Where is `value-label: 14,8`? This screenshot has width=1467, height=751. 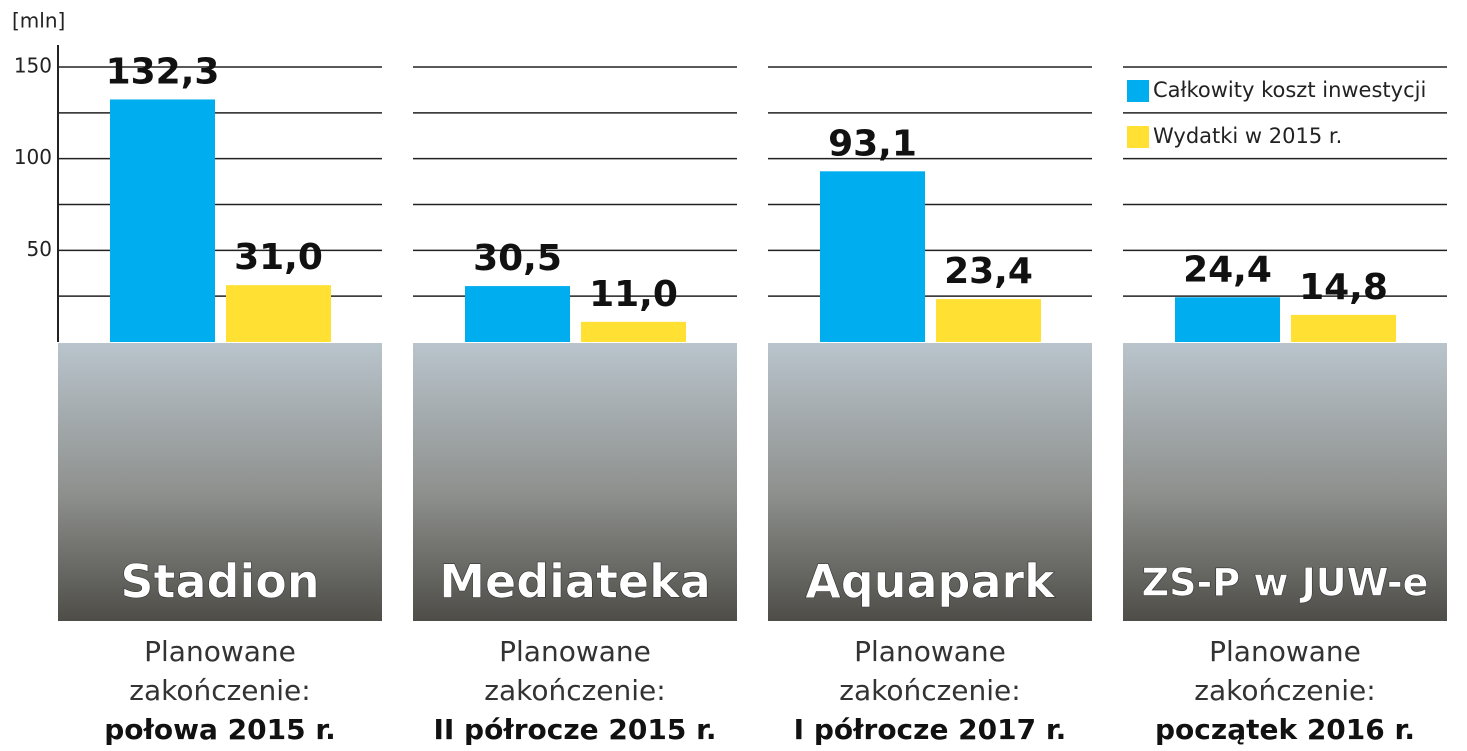
value-label: 14,8 is located at coordinates (1343, 287).